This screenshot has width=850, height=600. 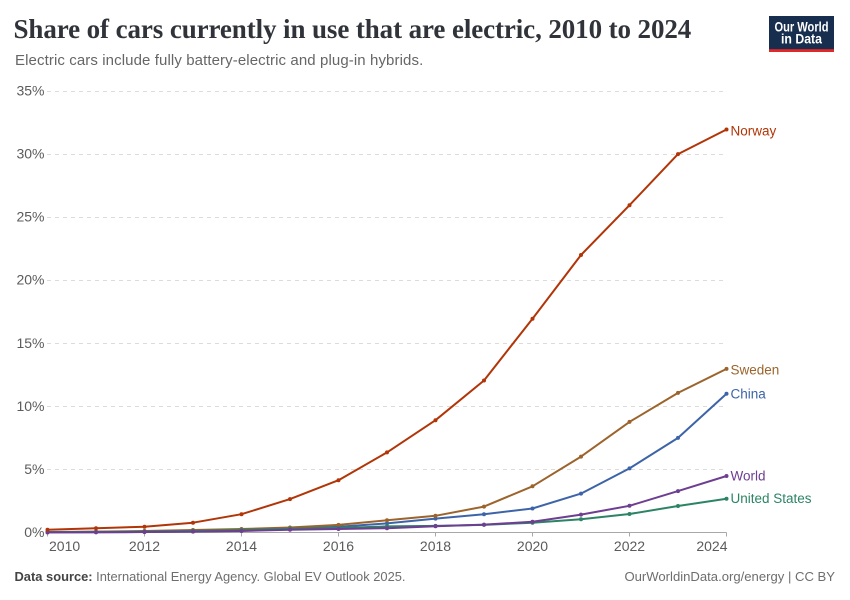 I want to click on svg-text: 20%, so click(x=30, y=280).